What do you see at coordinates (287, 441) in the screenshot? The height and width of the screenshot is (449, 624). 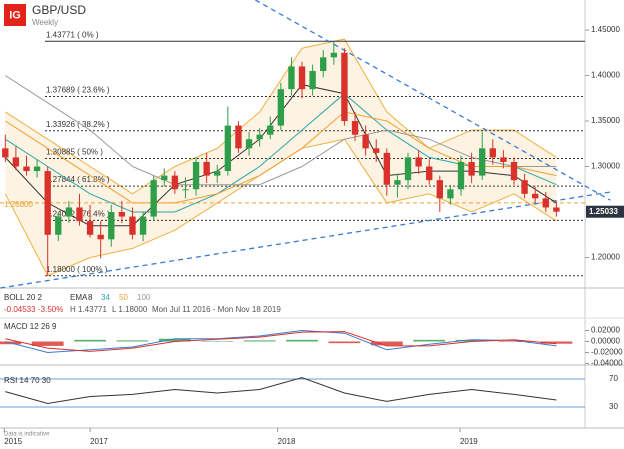 I see `x-tick-label: 2018` at bounding box center [287, 441].